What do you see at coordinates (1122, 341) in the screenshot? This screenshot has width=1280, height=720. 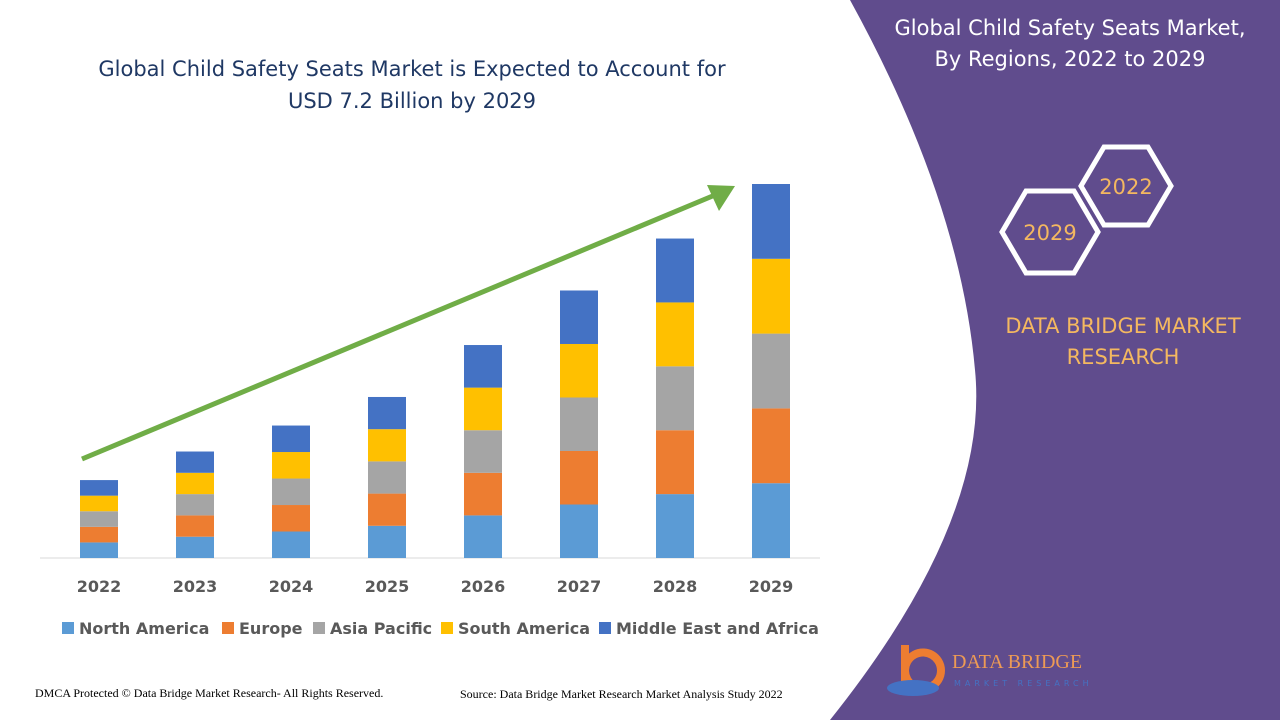 I see `brand: DATA BRIDGE MARKET RESEARCH` at bounding box center [1122, 341].